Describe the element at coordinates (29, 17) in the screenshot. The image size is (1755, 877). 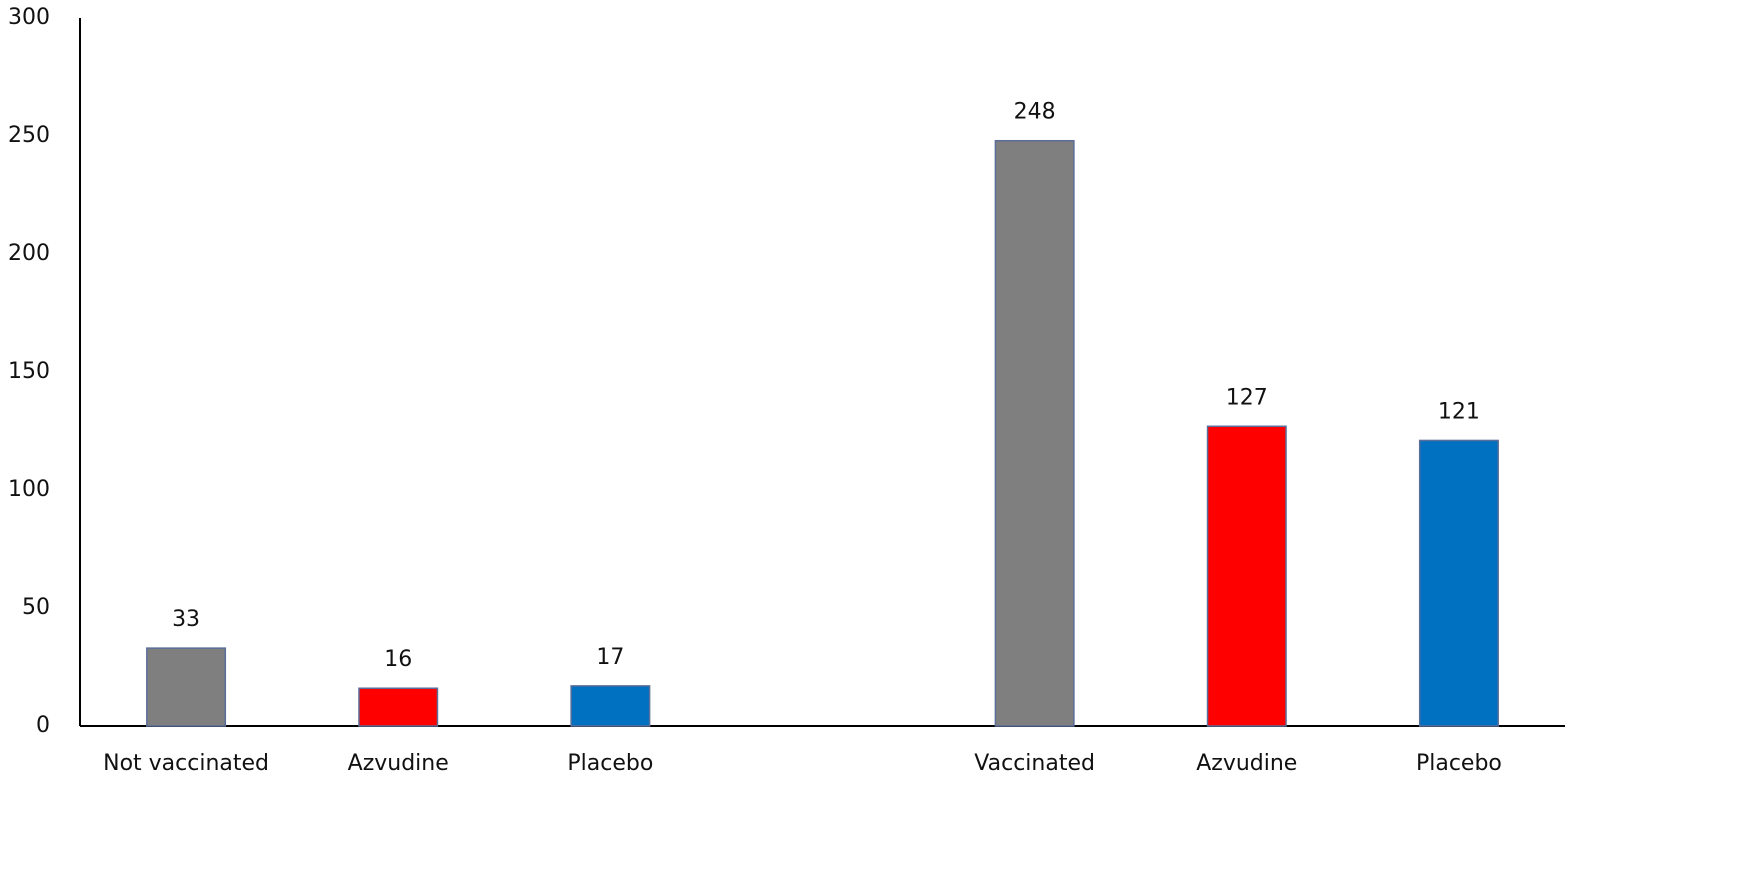
I see `y-tick-label: 300` at that location.